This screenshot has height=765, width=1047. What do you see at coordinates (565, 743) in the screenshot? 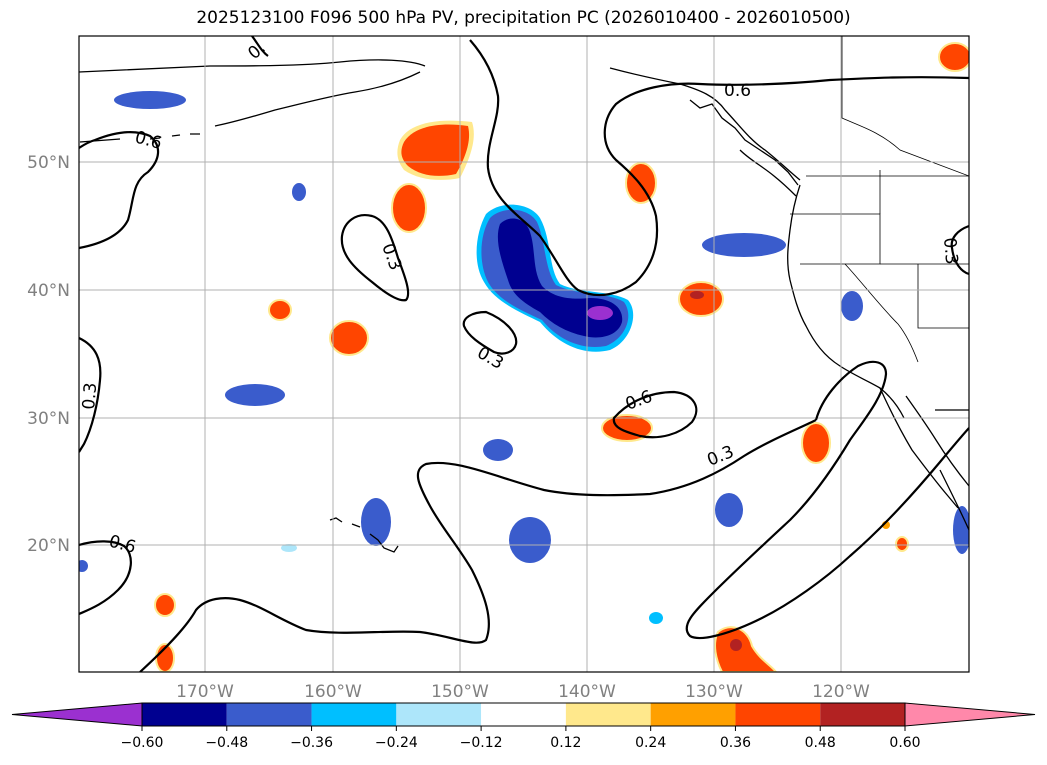
I see `colorbar-tick-label: 0.12` at bounding box center [565, 743].